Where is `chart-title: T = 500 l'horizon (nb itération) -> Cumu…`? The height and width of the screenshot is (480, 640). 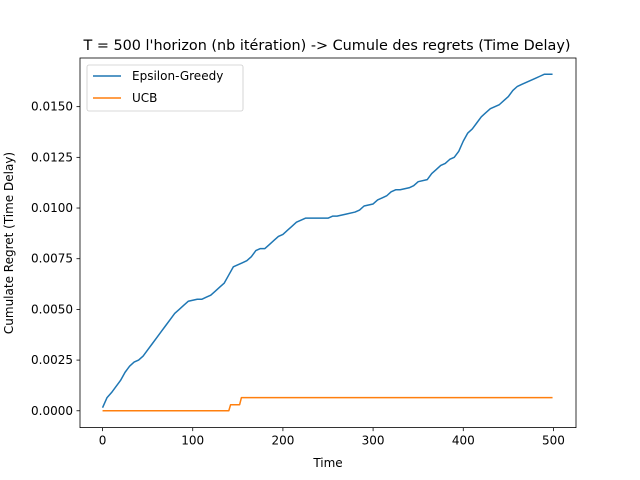
chart-title: T = 500 l'horizon (nb itération) -> Cumu… is located at coordinates (327, 46).